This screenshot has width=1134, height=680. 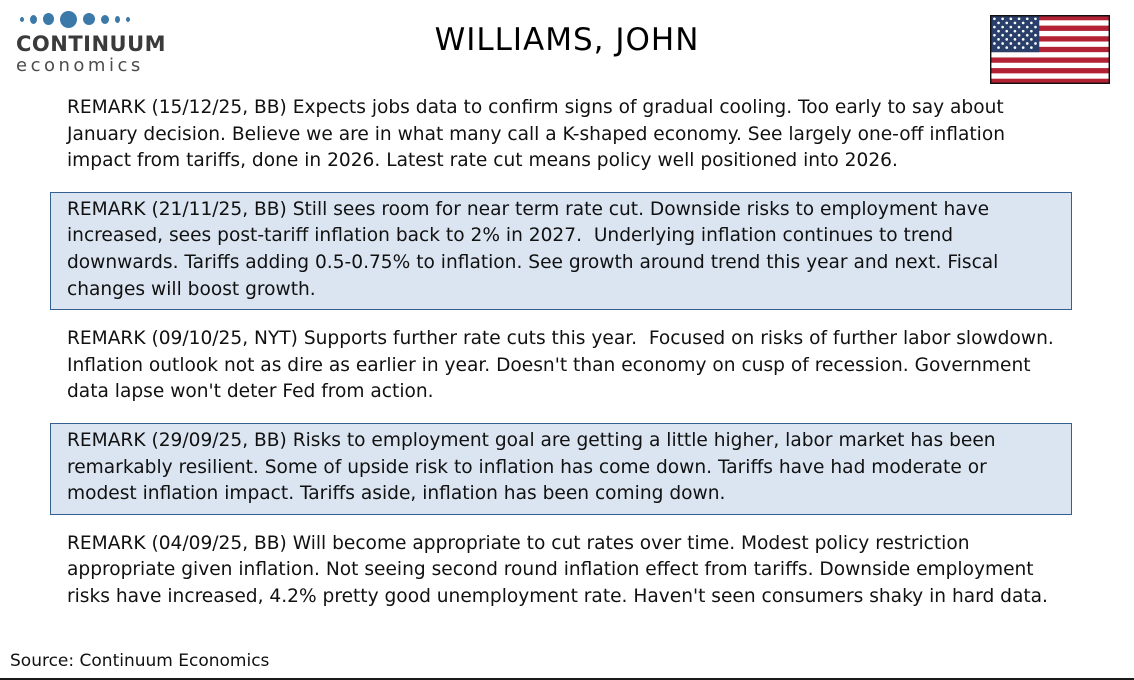 I want to click on continuum-dots-icon, so click(x=75, y=19).